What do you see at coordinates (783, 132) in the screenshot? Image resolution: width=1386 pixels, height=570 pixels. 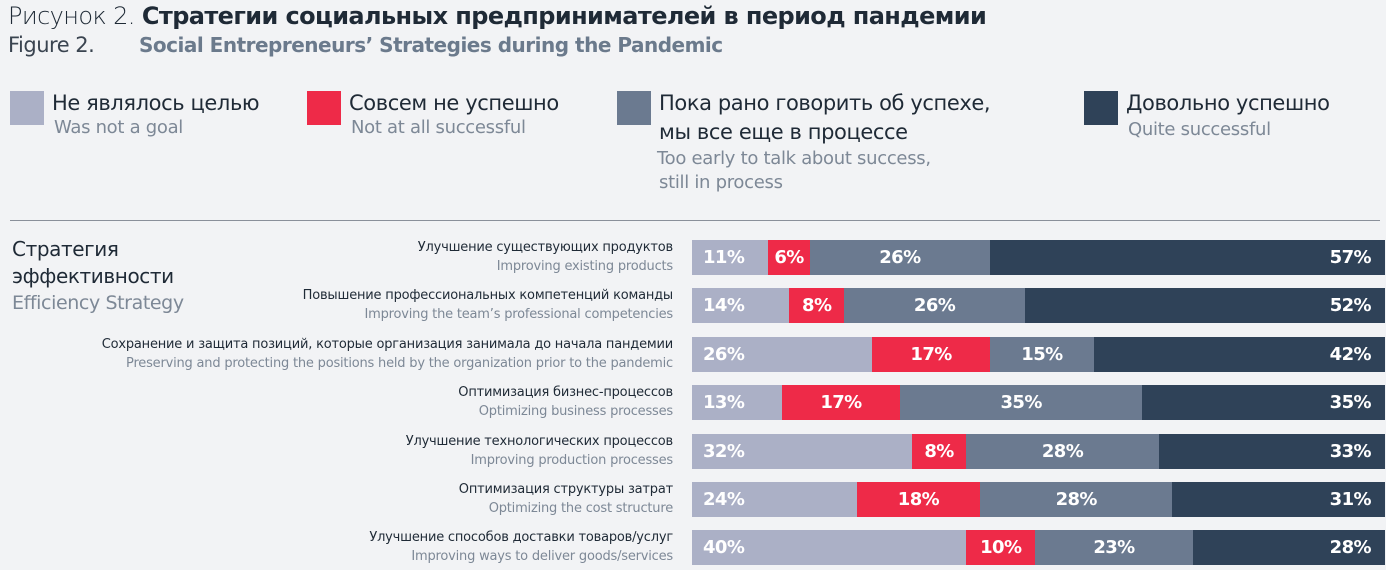 I see `legend-label-ru: мы все еще в процессе` at bounding box center [783, 132].